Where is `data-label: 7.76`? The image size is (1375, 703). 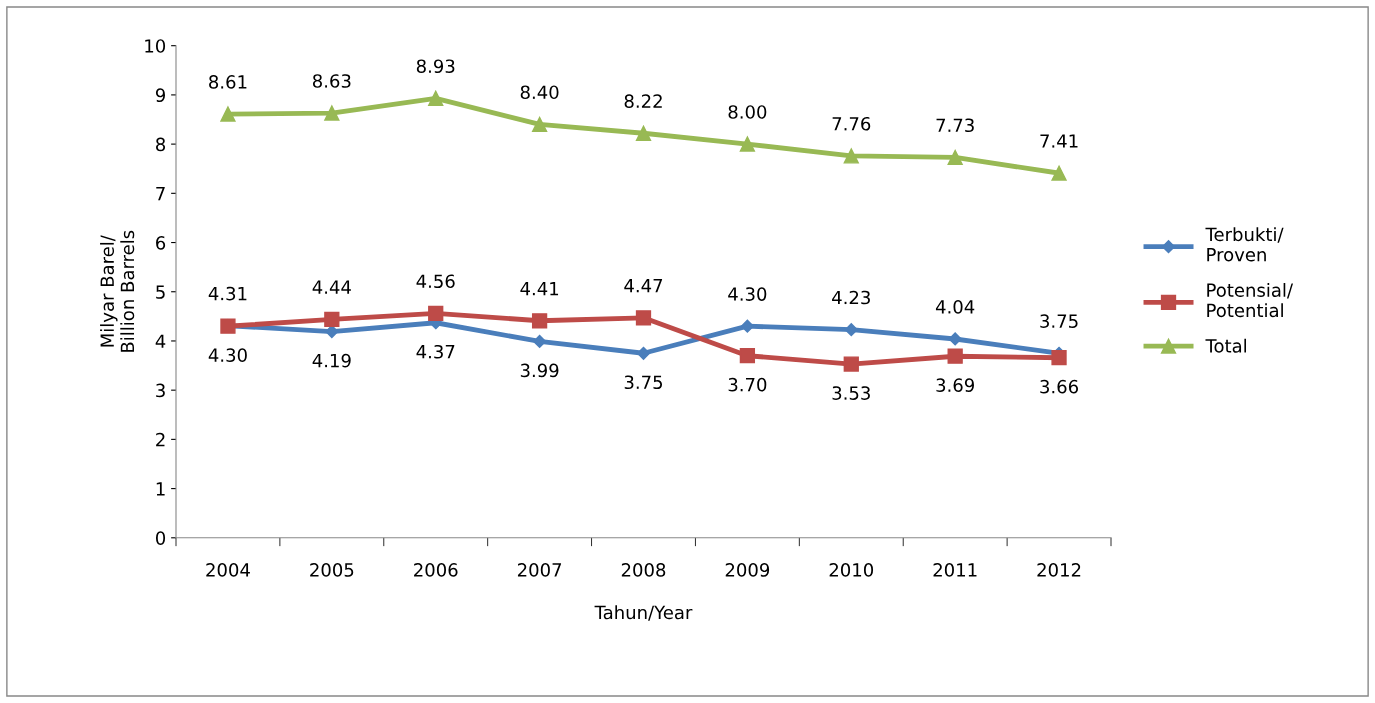
data-label: 7.76 is located at coordinates (851, 123).